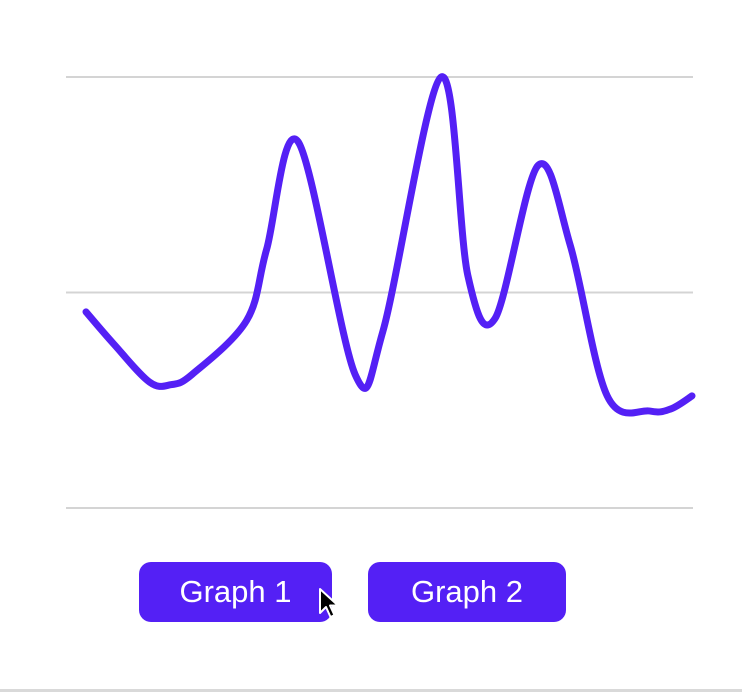 The height and width of the screenshot is (692, 742). What do you see at coordinates (467, 592) in the screenshot?
I see `graph-2-button: Graph 2` at bounding box center [467, 592].